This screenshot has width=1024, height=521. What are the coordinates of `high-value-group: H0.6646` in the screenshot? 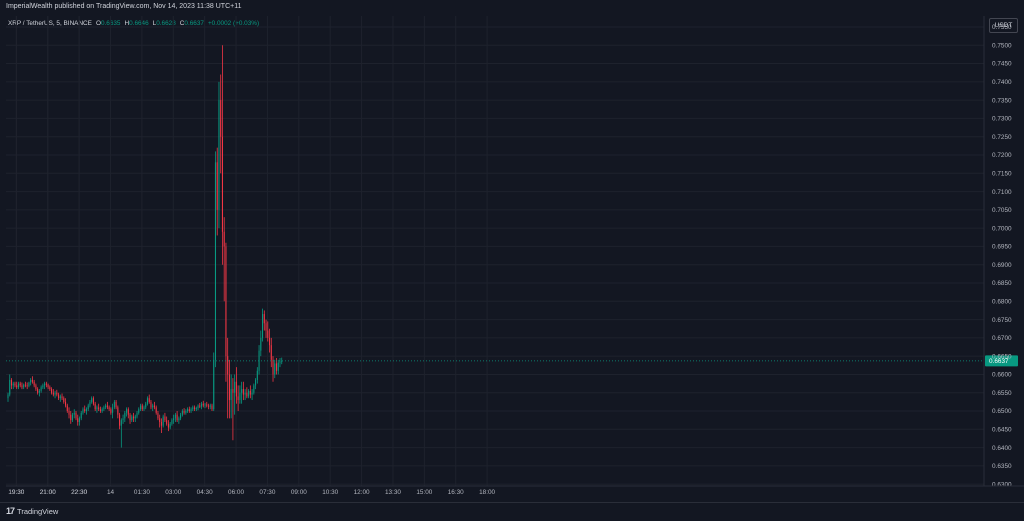 It's located at (136, 23).